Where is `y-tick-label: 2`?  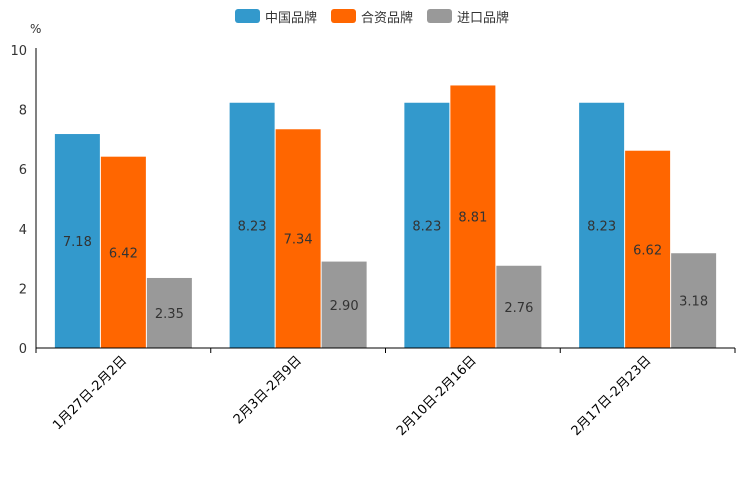
y-tick-label: 2 is located at coordinates (23, 289).